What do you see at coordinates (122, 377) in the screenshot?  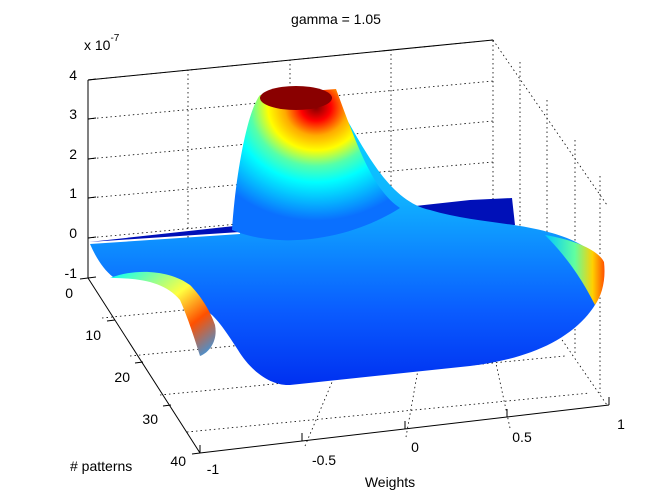 I see `y-tick-label: 20` at bounding box center [122, 377].